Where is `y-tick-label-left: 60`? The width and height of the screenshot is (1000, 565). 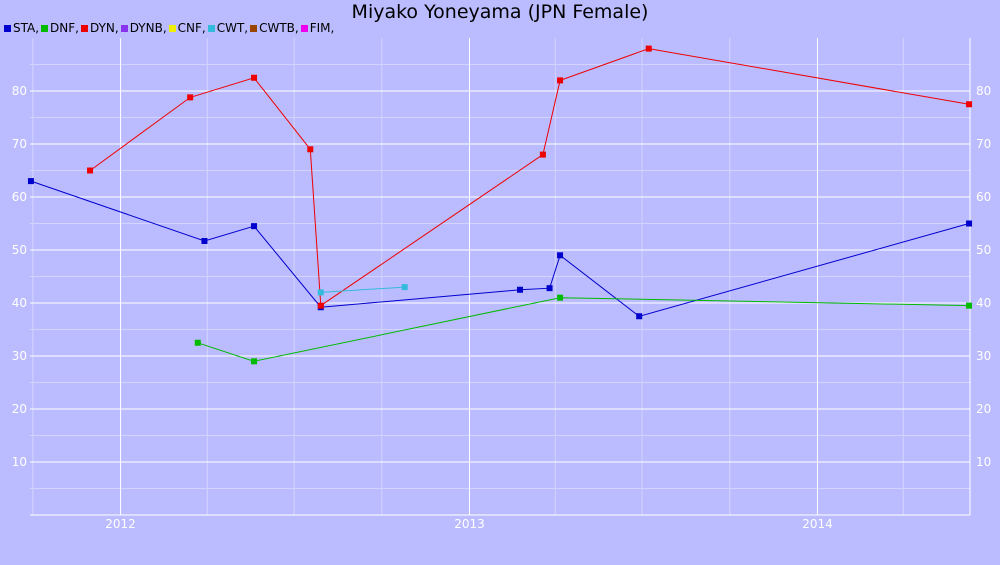
y-tick-label-left: 60 is located at coordinates (19, 197).